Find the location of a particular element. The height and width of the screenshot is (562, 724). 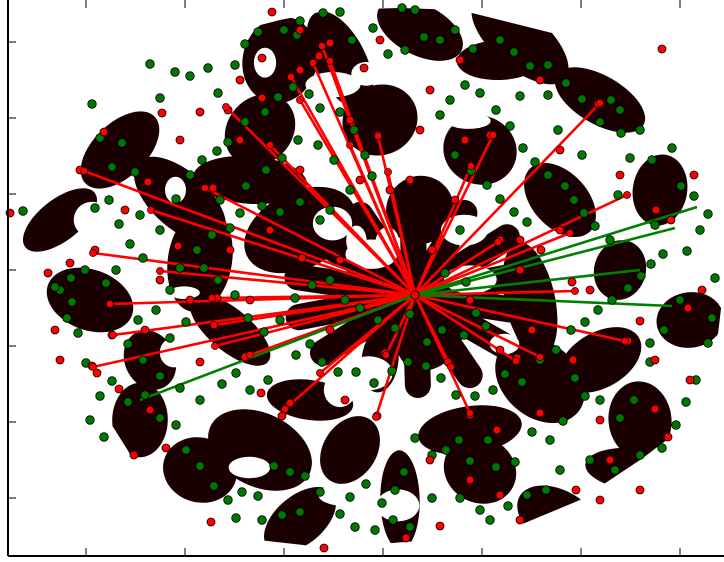

green-ray-line is located at coordinates (543, 300).